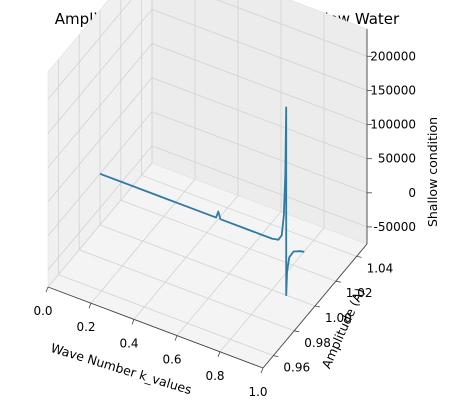 The height and width of the screenshot is (404, 454). I want to click on x-tick-label: 0.2, so click(85, 327).